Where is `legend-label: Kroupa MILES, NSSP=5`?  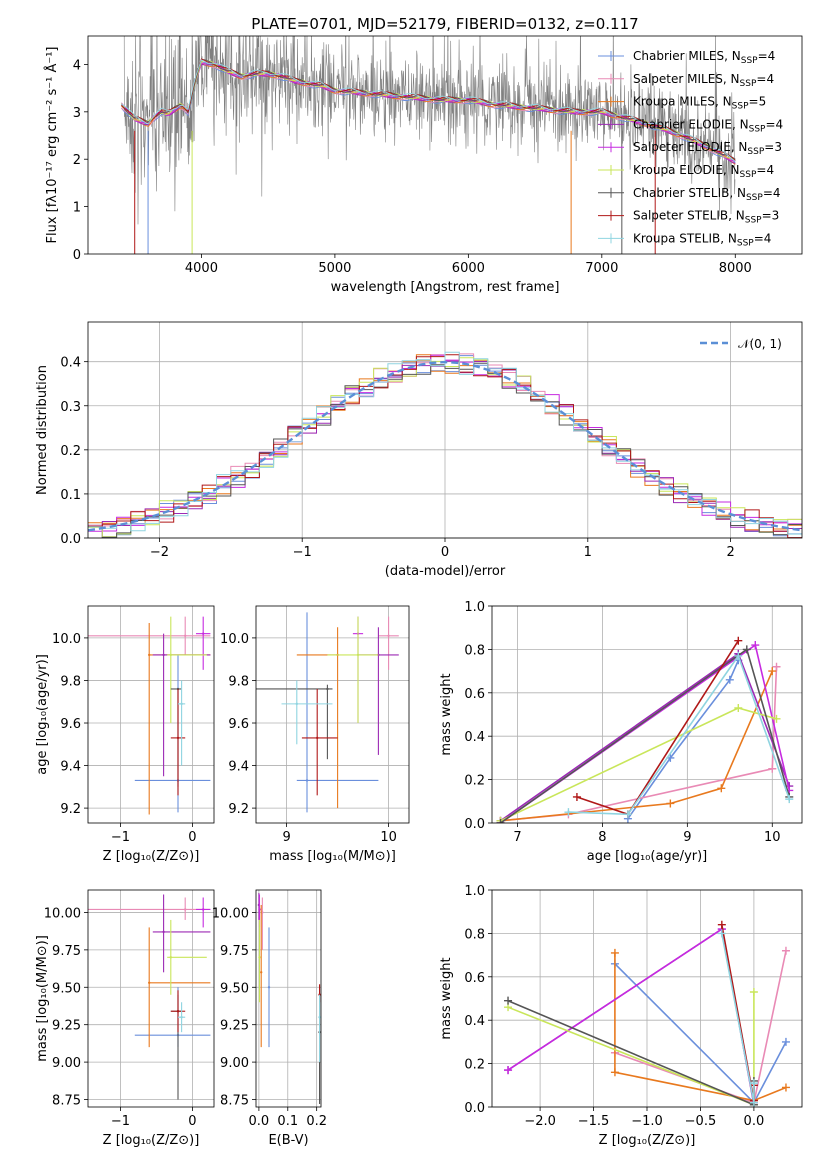 legend-label: Kroupa MILES, NSSP=5 is located at coordinates (699, 103).